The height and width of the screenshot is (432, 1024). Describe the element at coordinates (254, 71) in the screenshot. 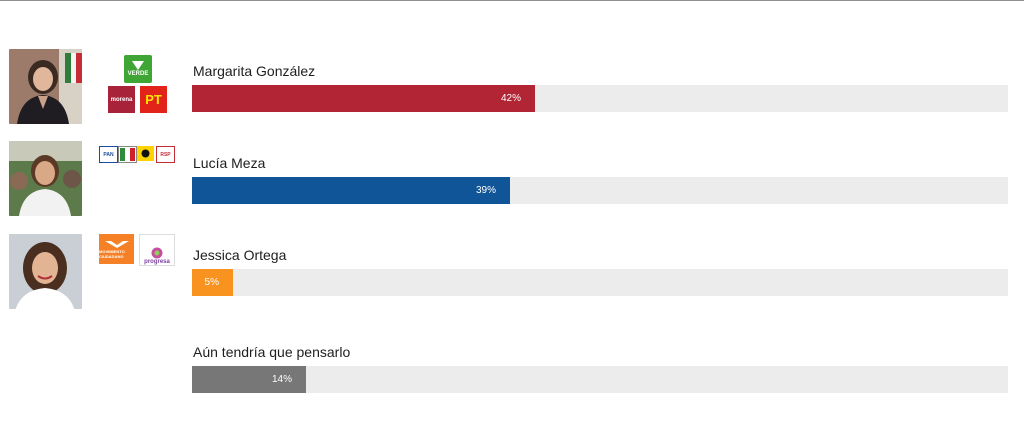

I see `candidate-name: Margarita González` at that location.